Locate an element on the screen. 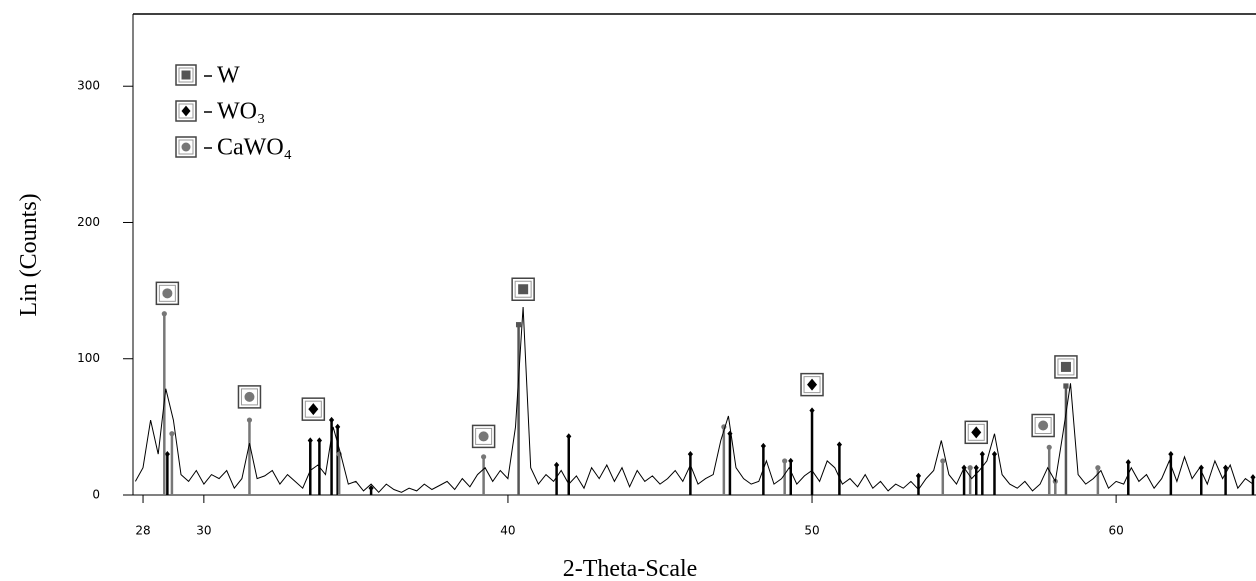 This screenshot has height=581, width=1256. y-axis-title: Lin (Counts) is located at coordinates (29, 254).